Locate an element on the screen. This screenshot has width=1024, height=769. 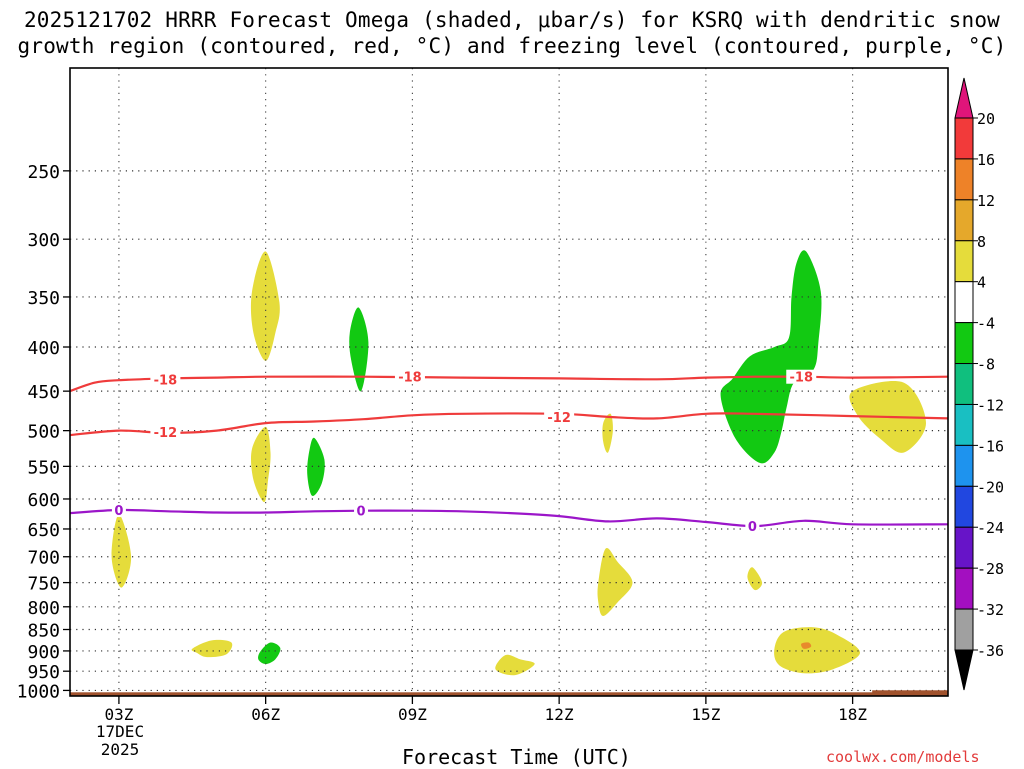
y-tick-label-300: 300 is located at coordinates (43, 240).